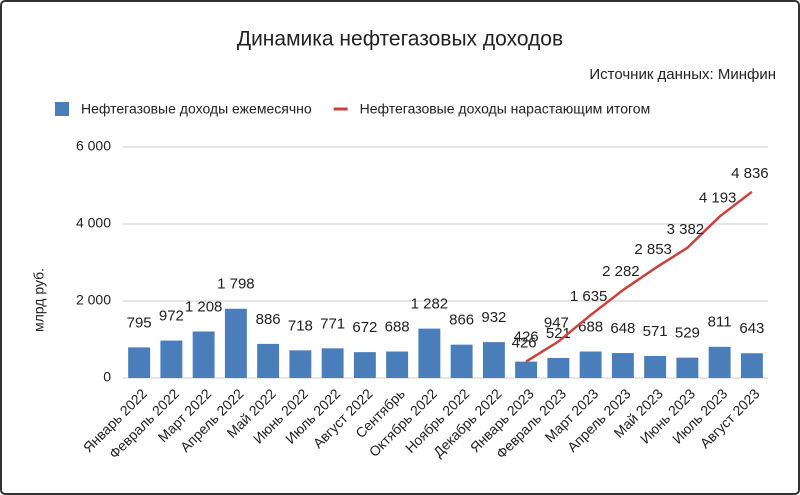 This screenshot has height=495, width=800. I want to click on bar-value-label: 795, so click(139, 322).